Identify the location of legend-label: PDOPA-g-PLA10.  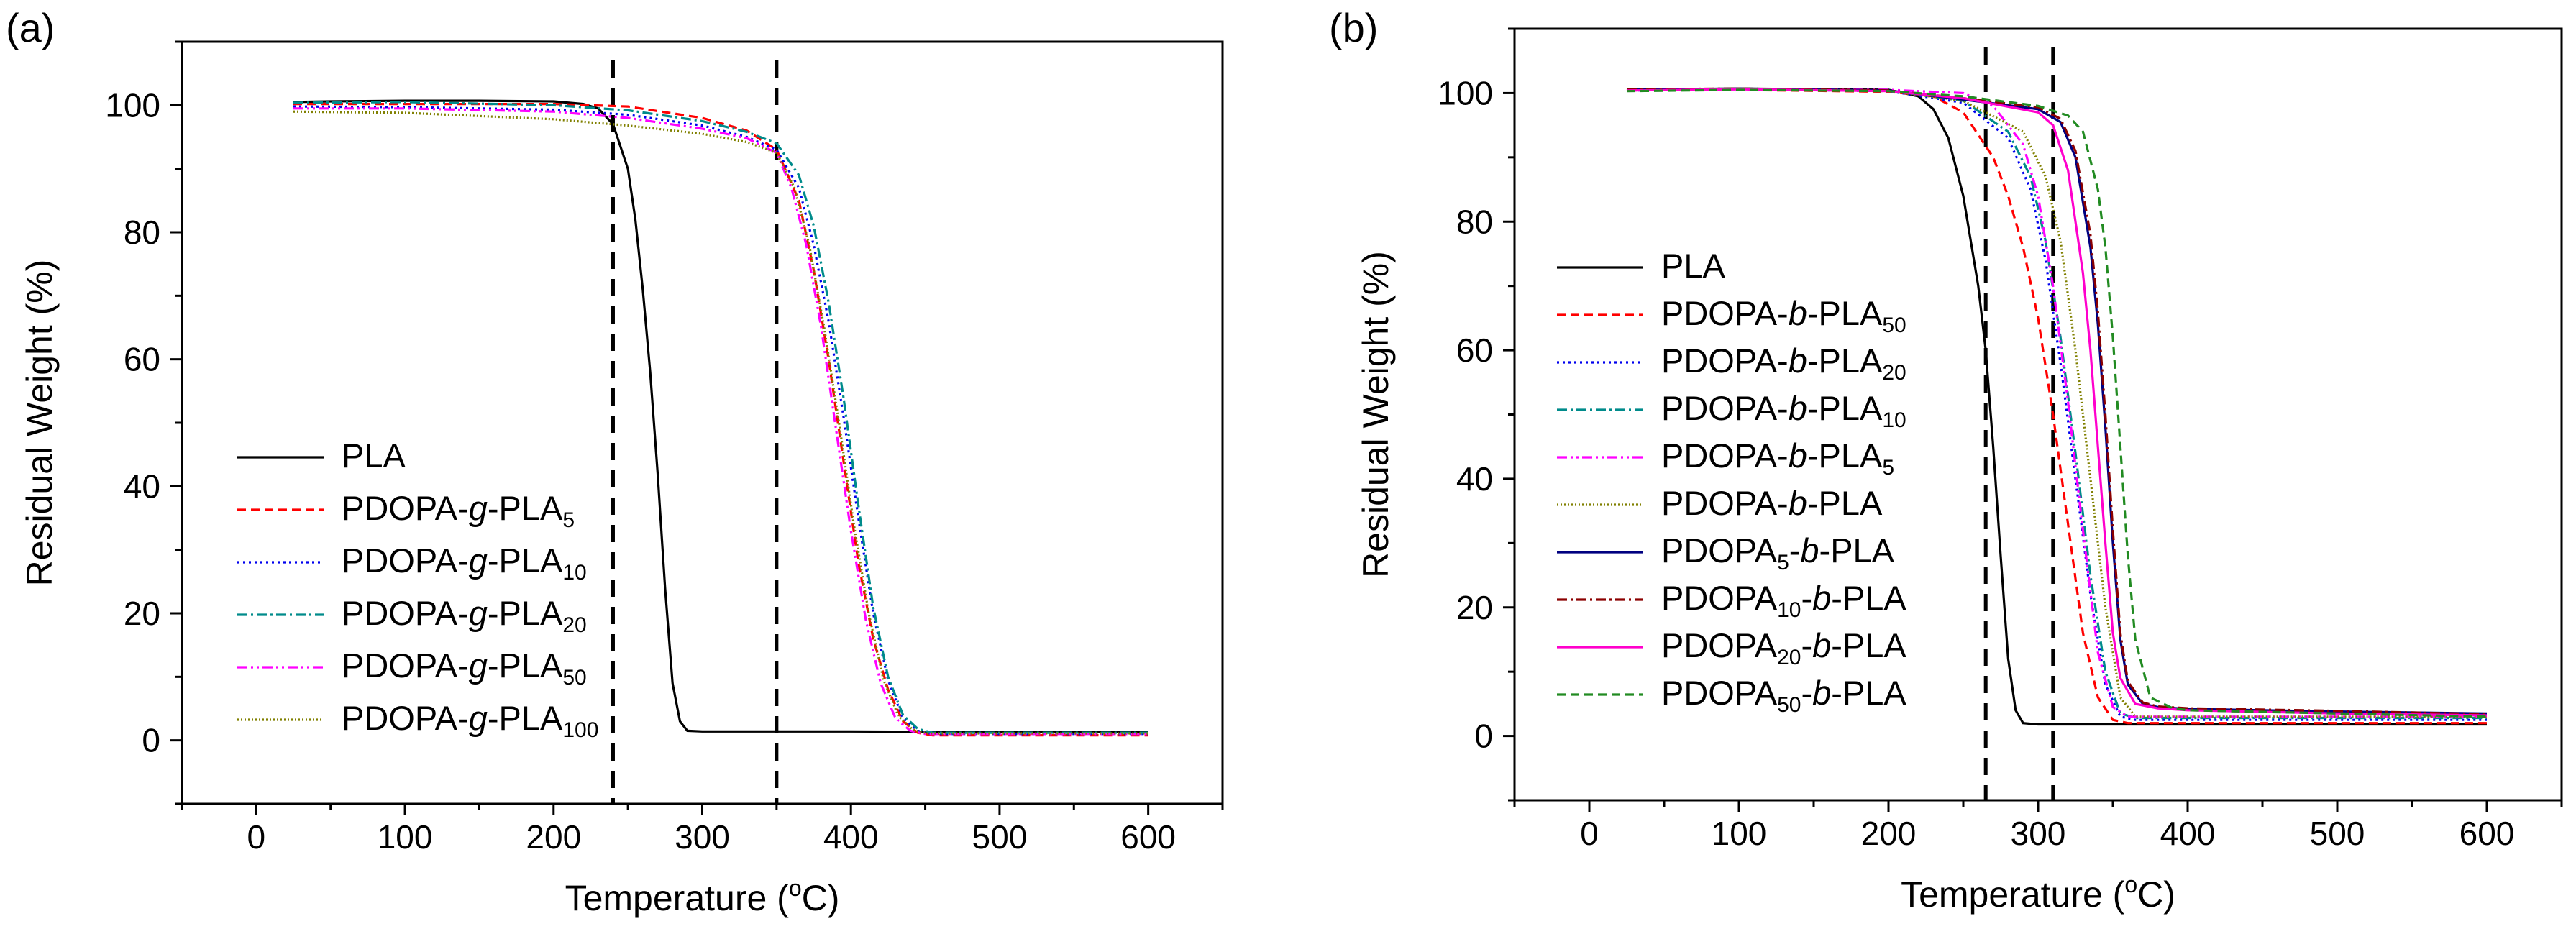
(464, 563).